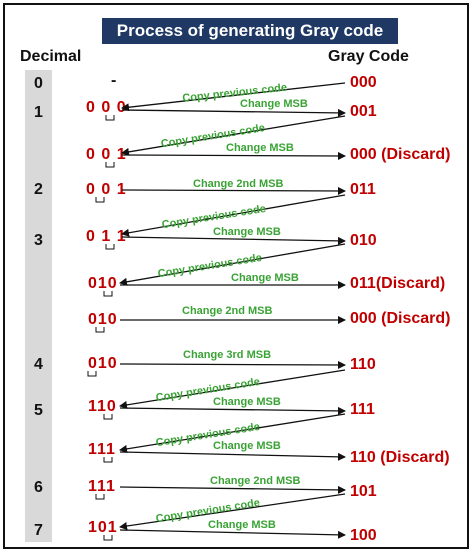 This screenshot has width=474, height=552. I want to click on gray-code-11: 100, so click(363, 535).